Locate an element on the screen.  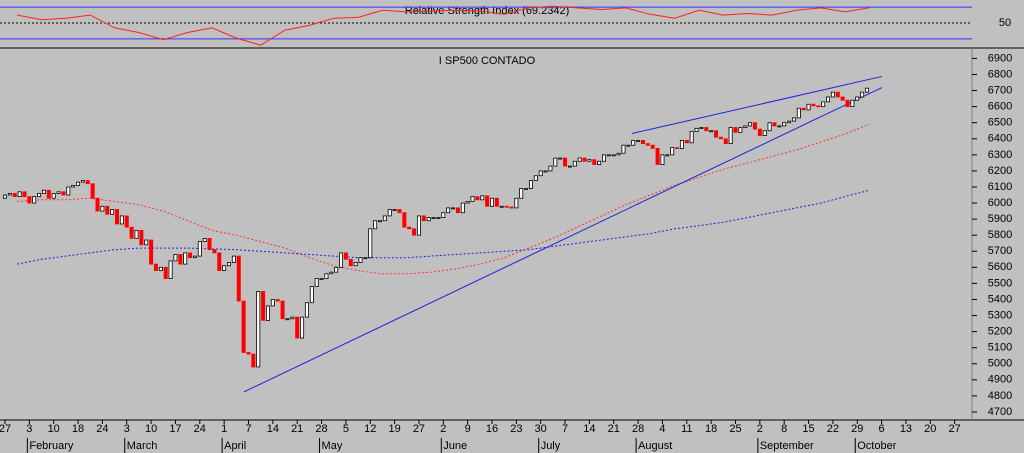
x-tick-label: 10 is located at coordinates (151, 429).